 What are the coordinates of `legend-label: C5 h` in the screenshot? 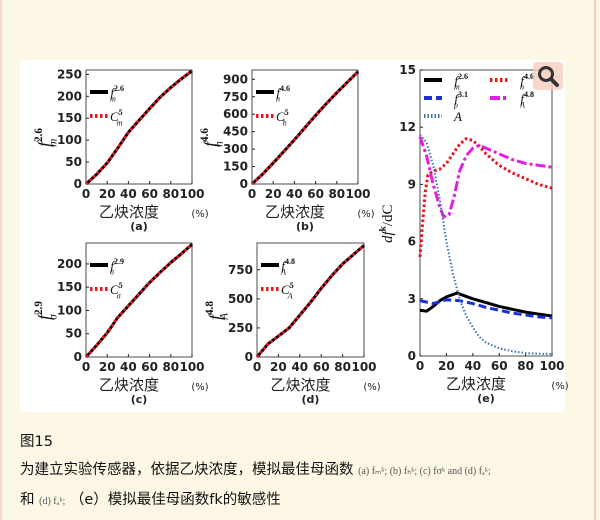 It's located at (282, 117).